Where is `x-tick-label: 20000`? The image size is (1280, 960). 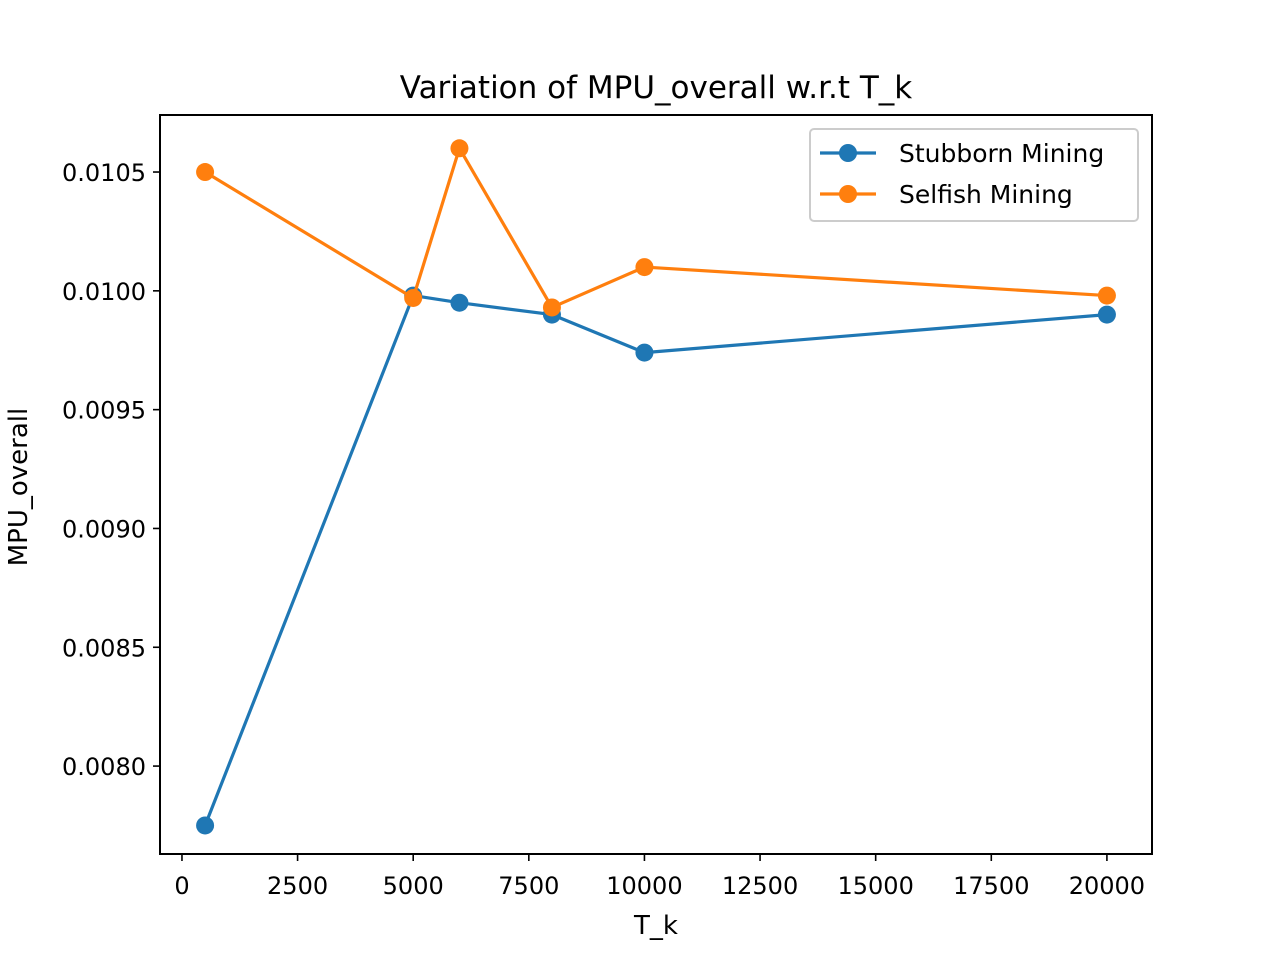 x-tick-label: 20000 is located at coordinates (1107, 886).